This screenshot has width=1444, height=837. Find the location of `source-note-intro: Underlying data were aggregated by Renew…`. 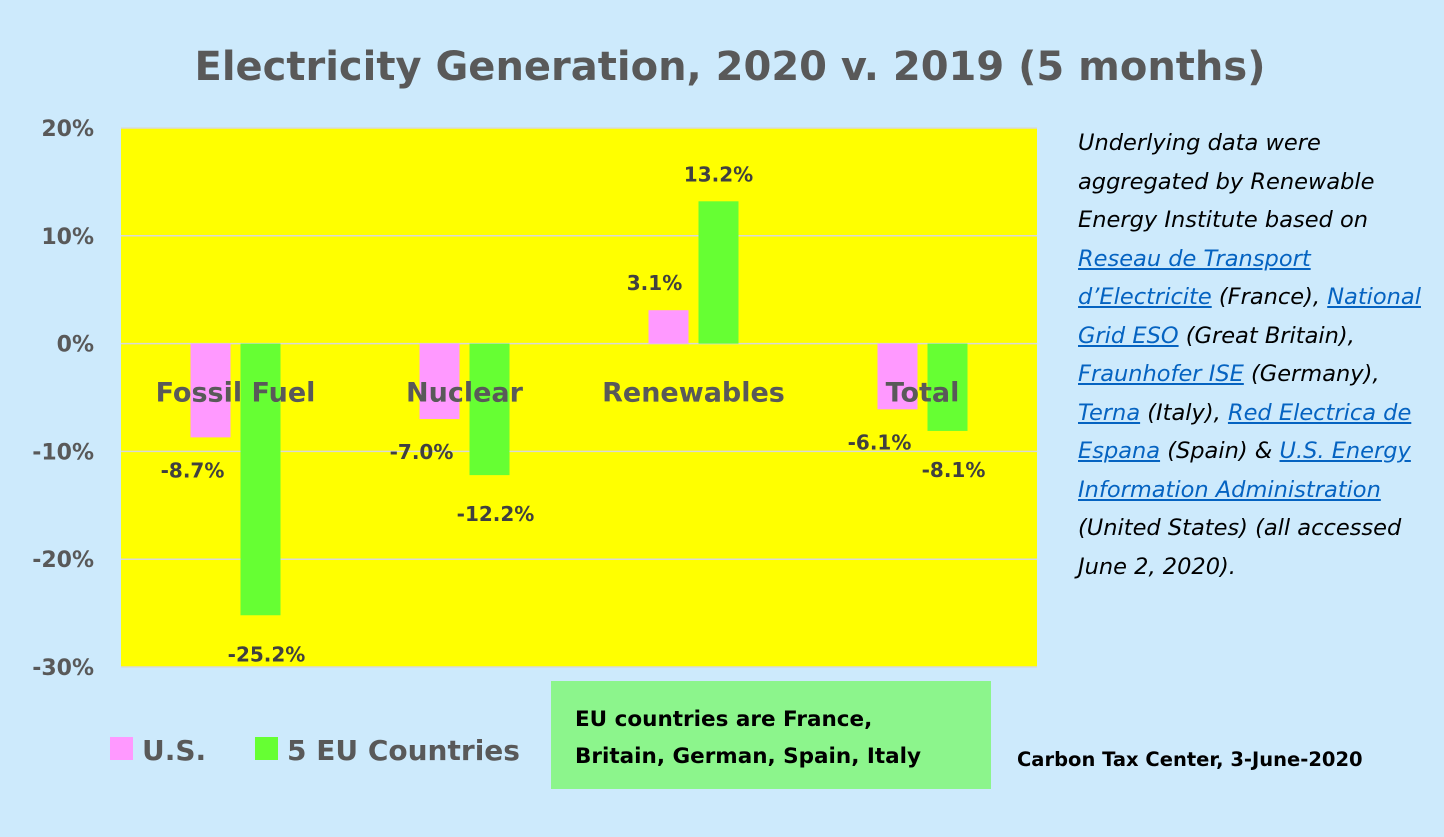

source-note-intro: Underlying data were aggregated by Renew… is located at coordinates (1226, 181).